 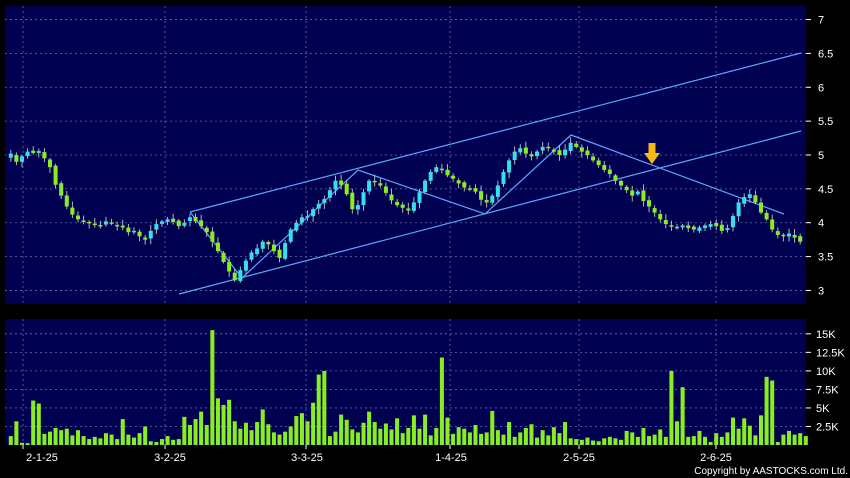 What do you see at coordinates (825, 258) in the screenshot?
I see `price-tick-label: 3.5` at bounding box center [825, 258].